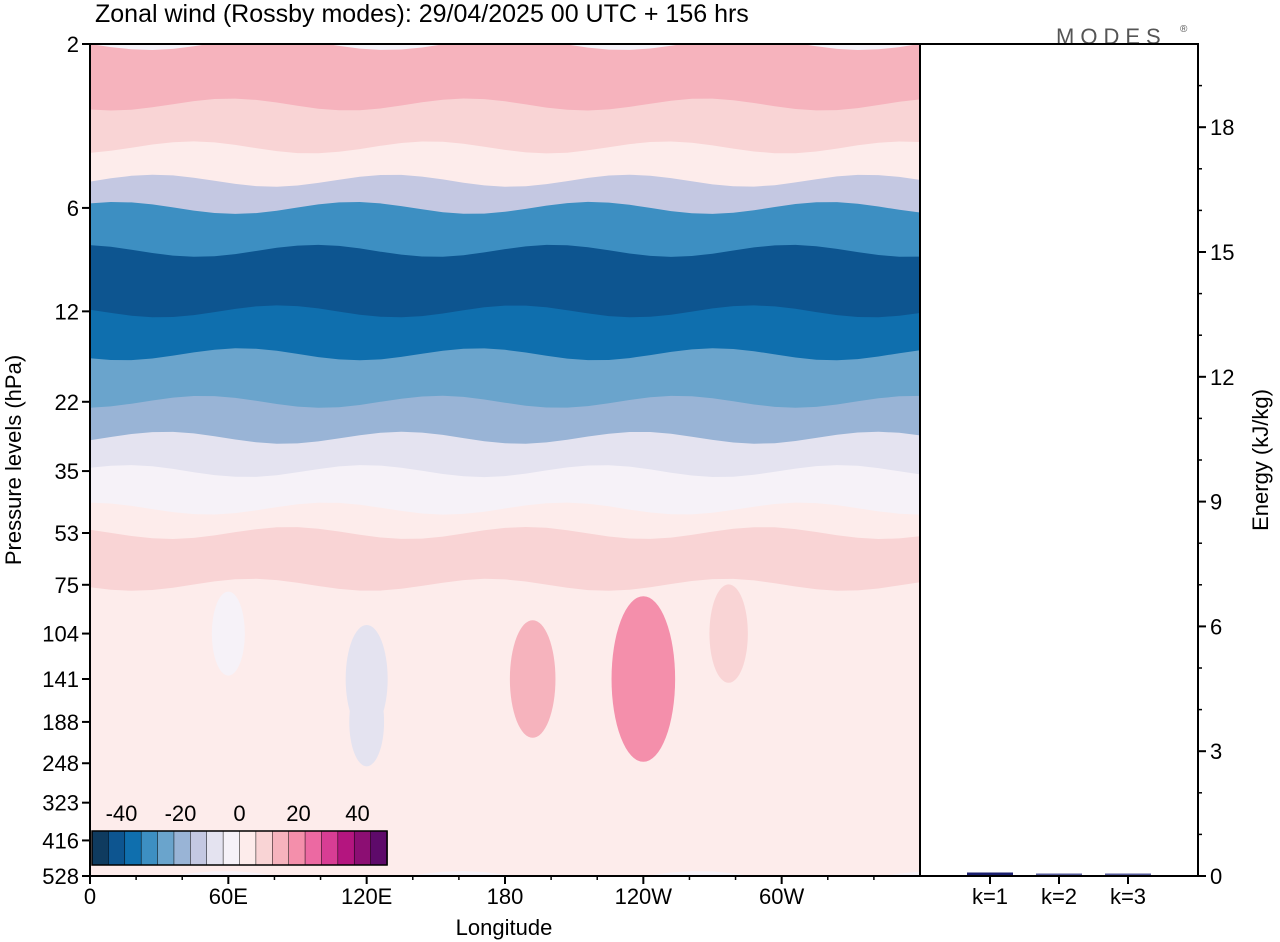 Image resolution: width=1280 pixels, height=942 pixels. What do you see at coordinates (1128, 896) in the screenshot?
I see `energy-category-label: k=3` at bounding box center [1128, 896].